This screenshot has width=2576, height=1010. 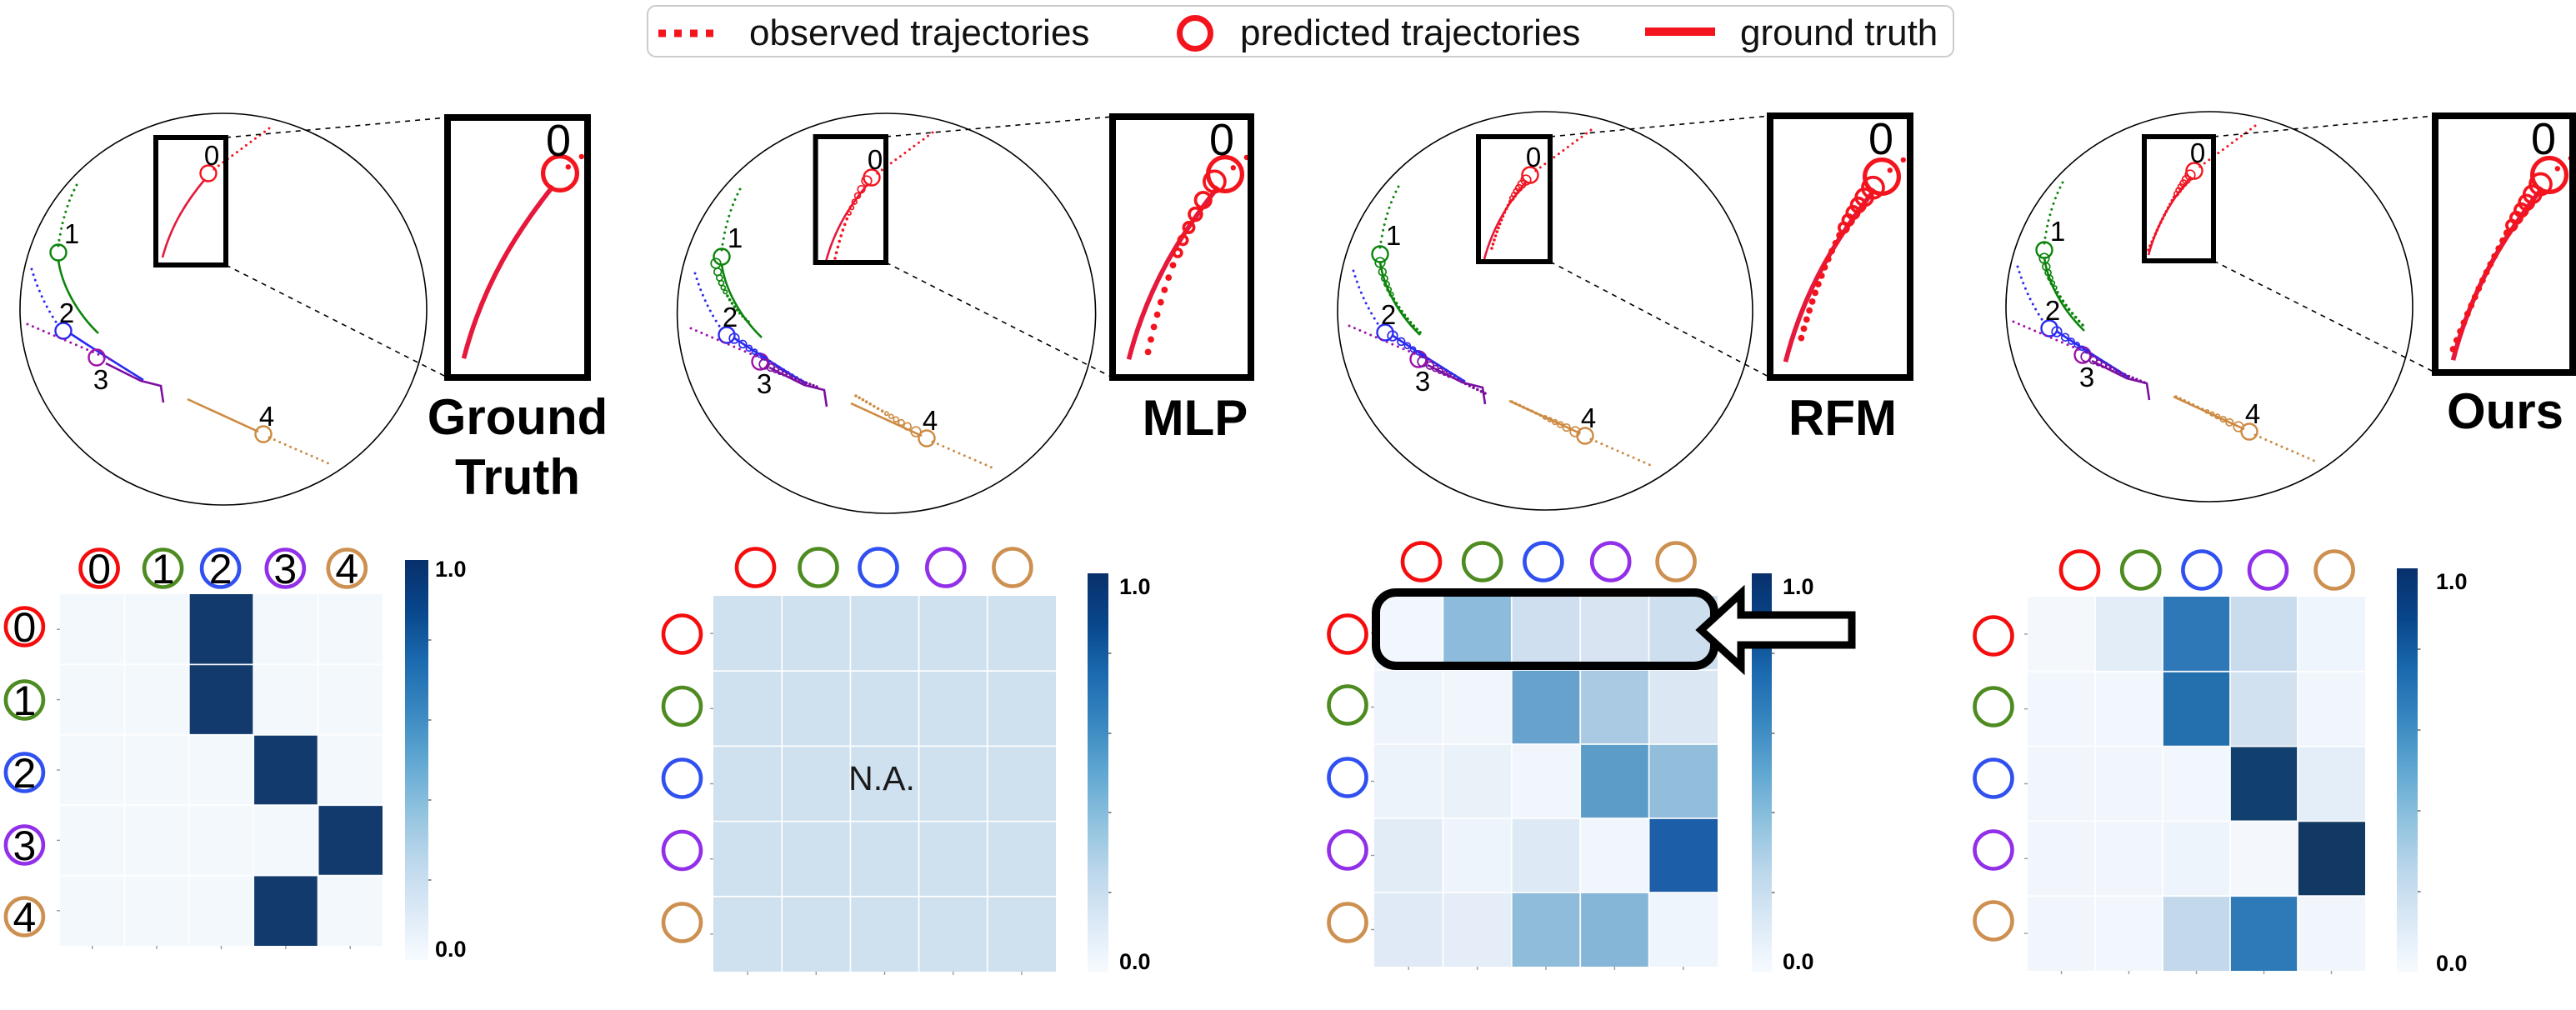 I want to click on svg-text: MLP, so click(x=1196, y=418).